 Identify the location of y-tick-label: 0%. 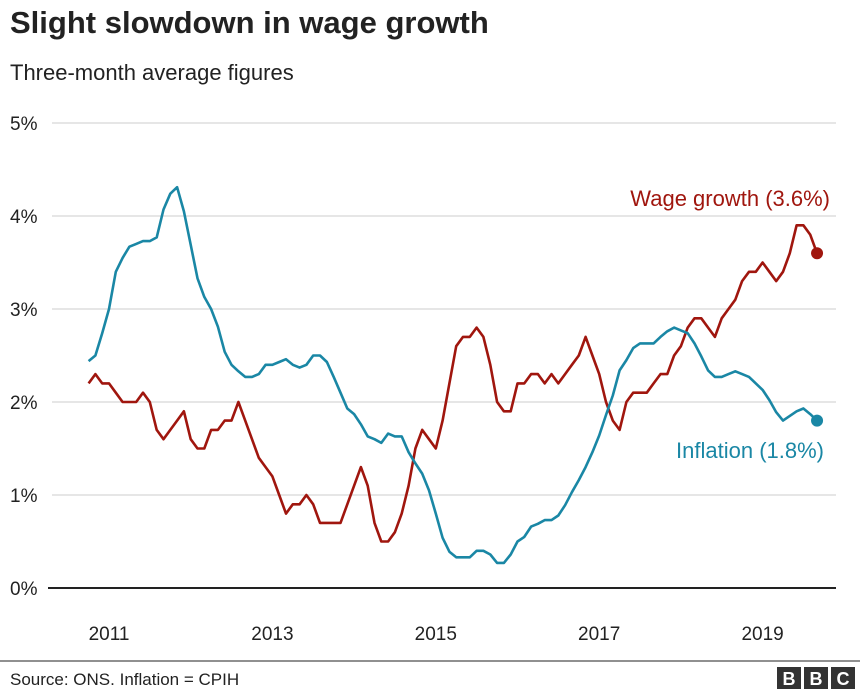
(24, 589).